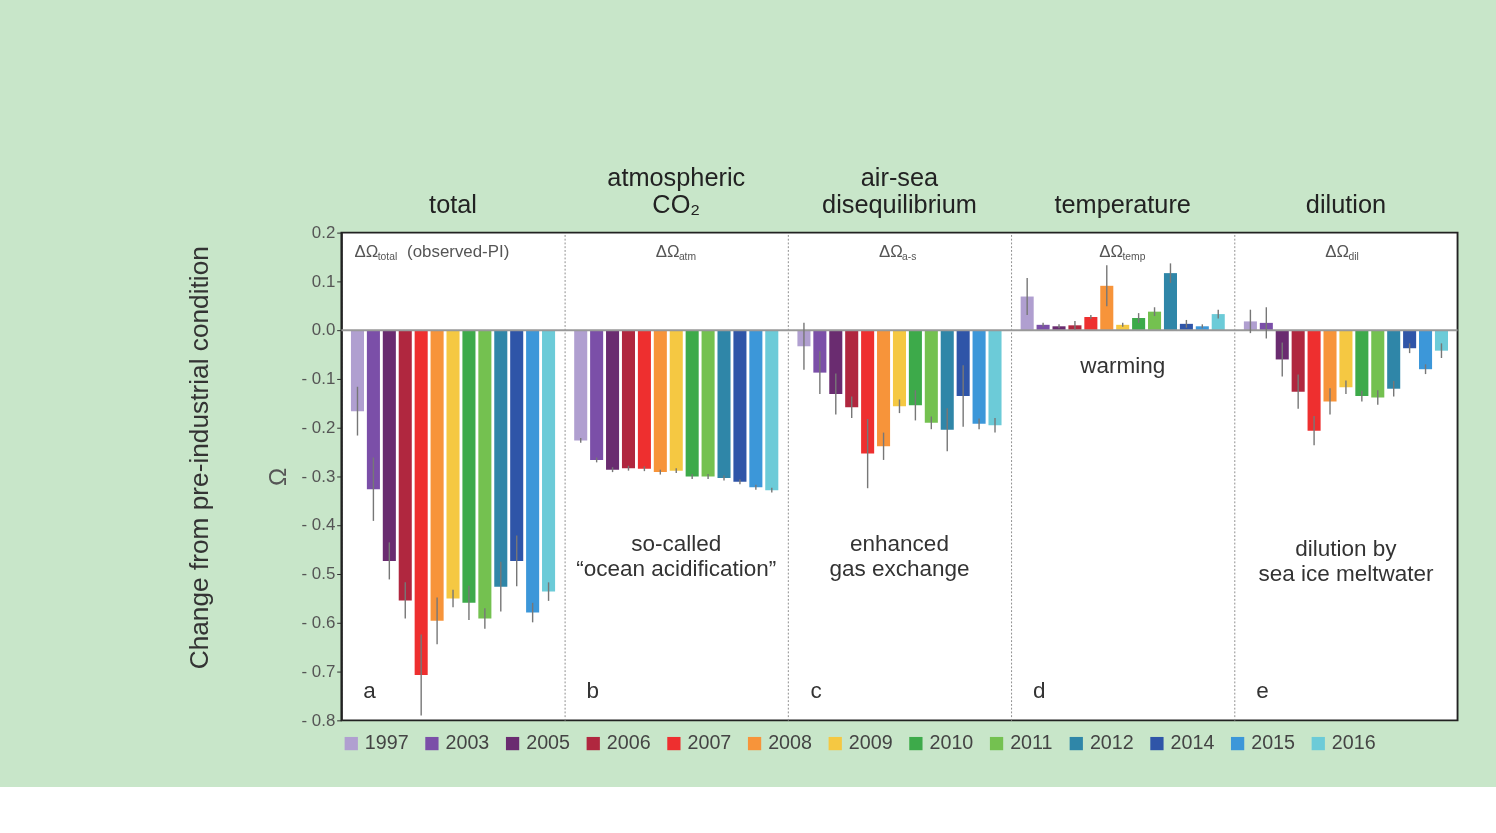 The height and width of the screenshot is (833, 1496). What do you see at coordinates (1262, 690) in the screenshot?
I see `annotation: e` at bounding box center [1262, 690].